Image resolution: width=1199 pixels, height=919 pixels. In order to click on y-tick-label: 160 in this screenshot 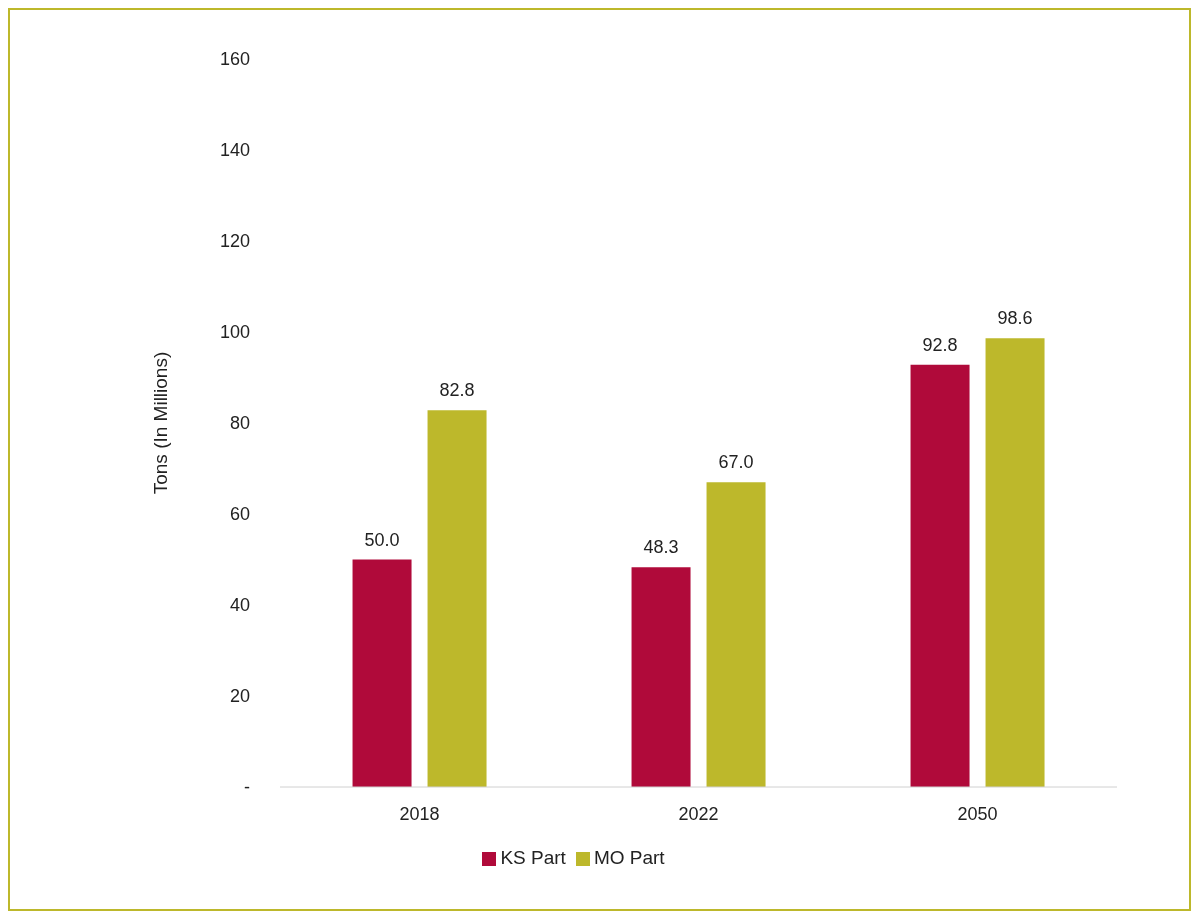, I will do `click(234, 59)`.